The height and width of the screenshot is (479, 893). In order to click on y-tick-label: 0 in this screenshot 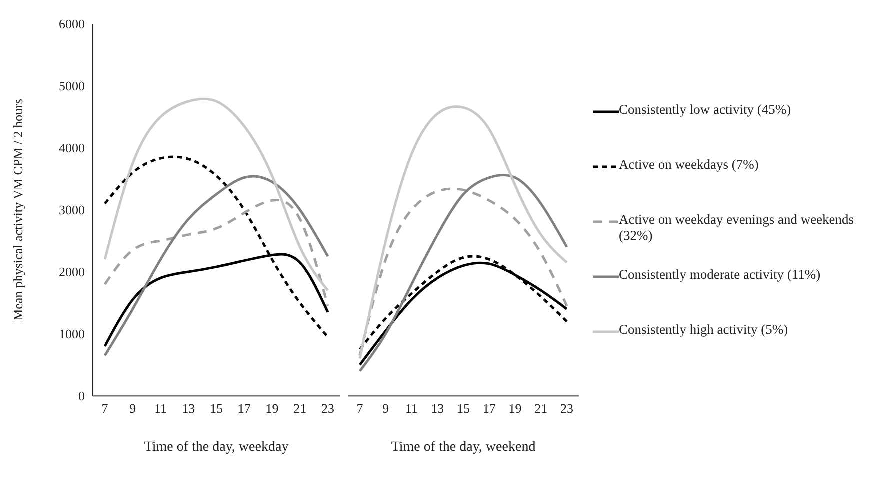, I will do `click(81, 396)`.